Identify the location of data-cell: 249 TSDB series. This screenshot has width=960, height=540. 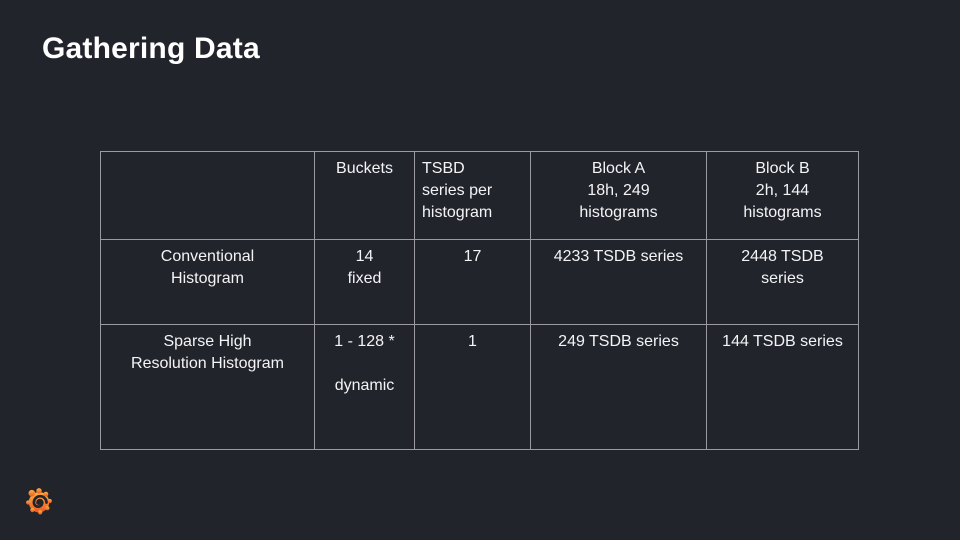
(618, 387).